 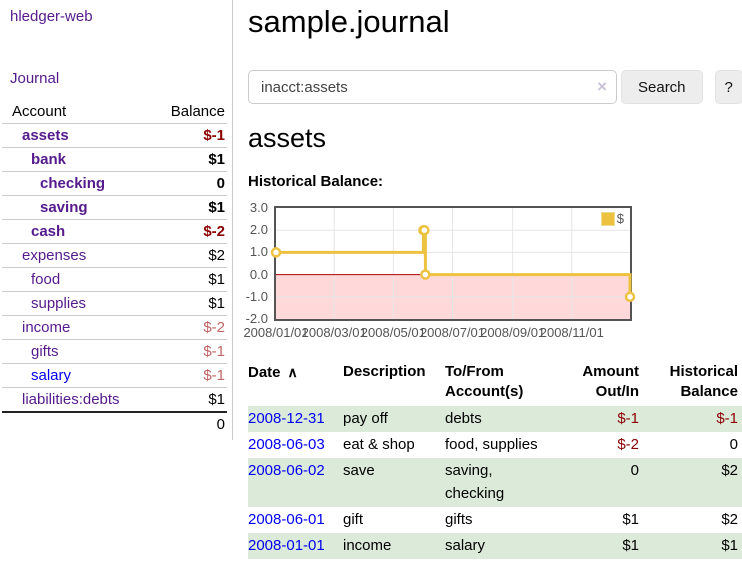 What do you see at coordinates (729, 545) in the screenshot?
I see `balance-cell: $1` at bounding box center [729, 545].